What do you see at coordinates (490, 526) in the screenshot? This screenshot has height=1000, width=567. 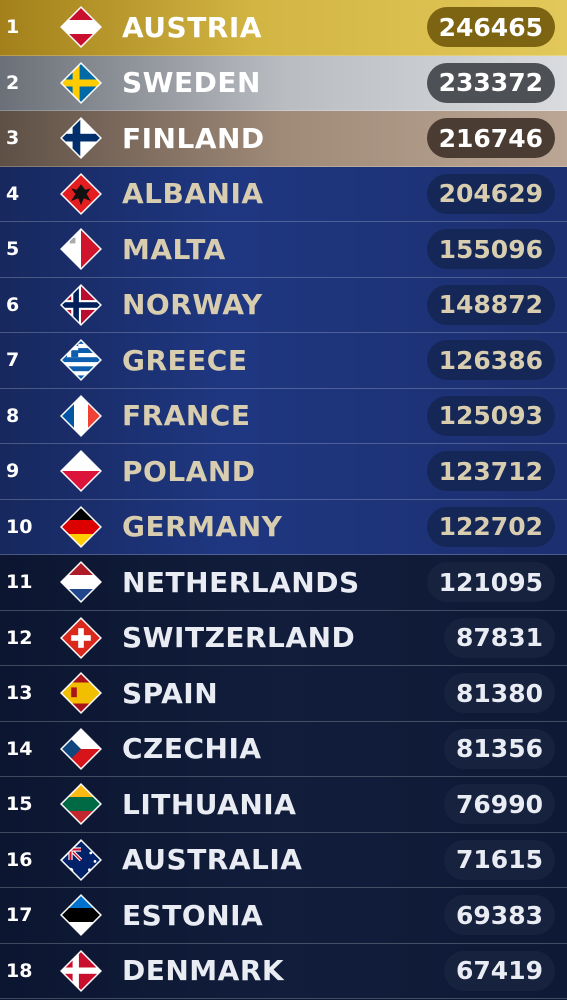 I see `score-badge: 122702` at bounding box center [490, 526].